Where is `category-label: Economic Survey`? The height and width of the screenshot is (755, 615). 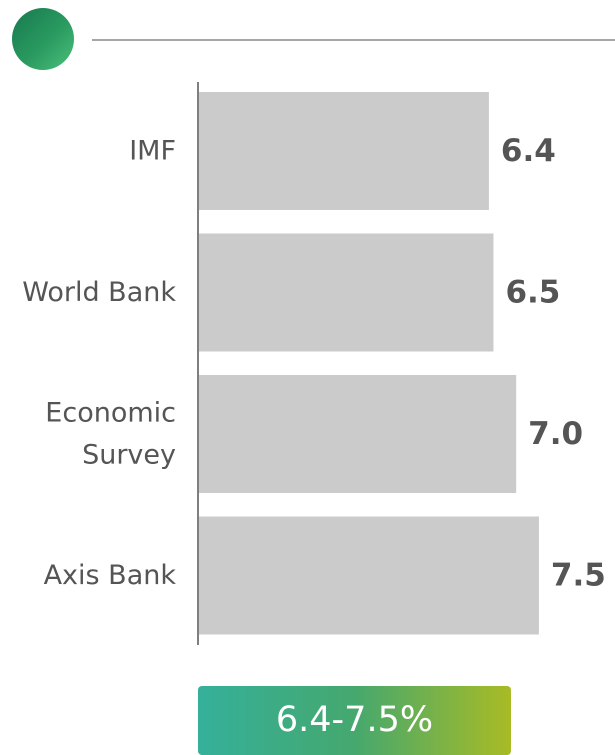
category-label: Economic Survey is located at coordinates (110, 434).